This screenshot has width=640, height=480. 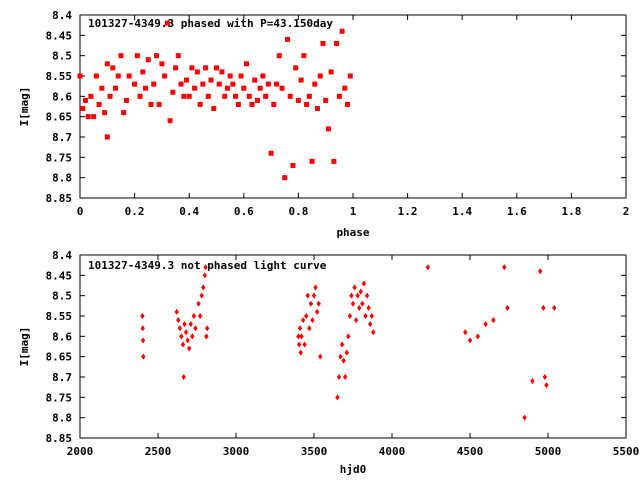 I want to click on x-tick-label: 4000, so click(x=392, y=451).